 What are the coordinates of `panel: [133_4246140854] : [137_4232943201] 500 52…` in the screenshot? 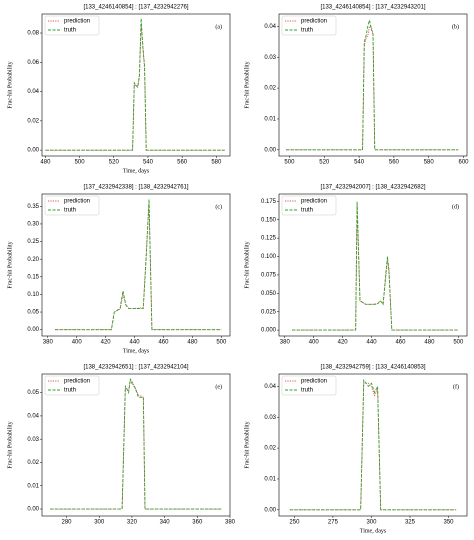 It's located at (356, 85).